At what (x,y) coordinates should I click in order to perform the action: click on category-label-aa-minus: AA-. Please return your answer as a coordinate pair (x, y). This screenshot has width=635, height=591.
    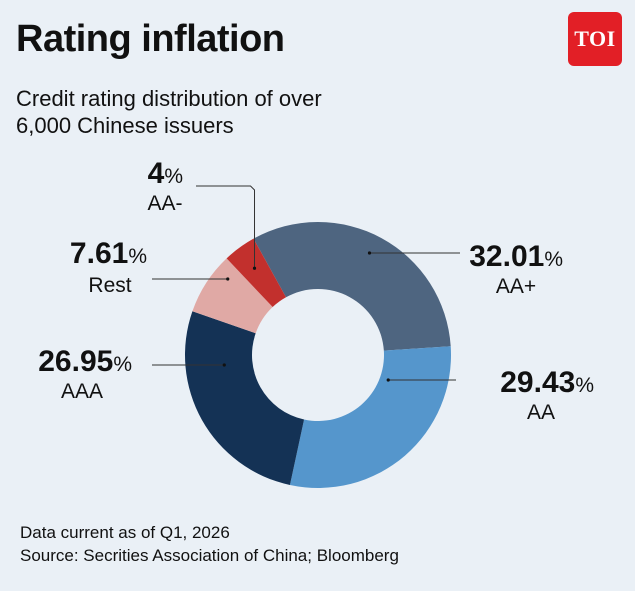
    Looking at the image, I should click on (164, 203).